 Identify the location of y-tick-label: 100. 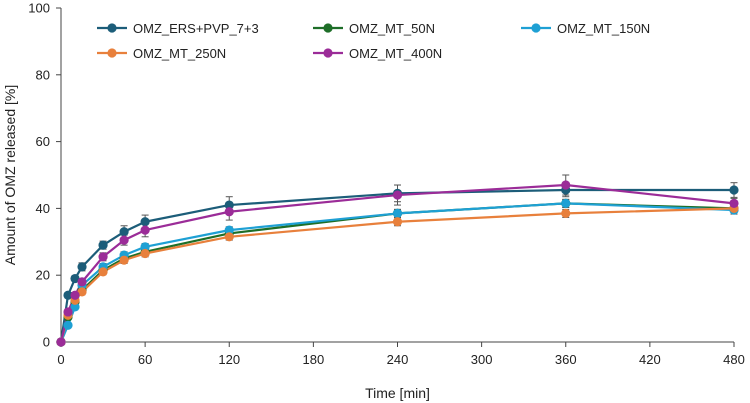
(39, 8).